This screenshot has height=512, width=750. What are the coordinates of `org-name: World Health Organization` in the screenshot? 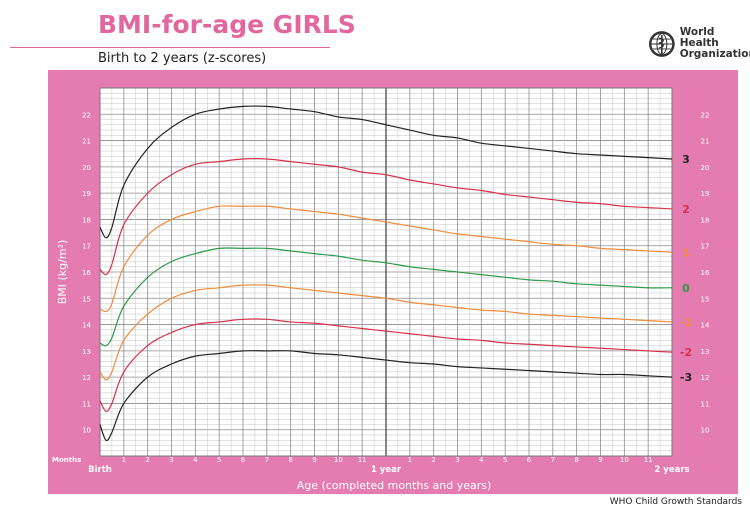 It's located at (715, 43).